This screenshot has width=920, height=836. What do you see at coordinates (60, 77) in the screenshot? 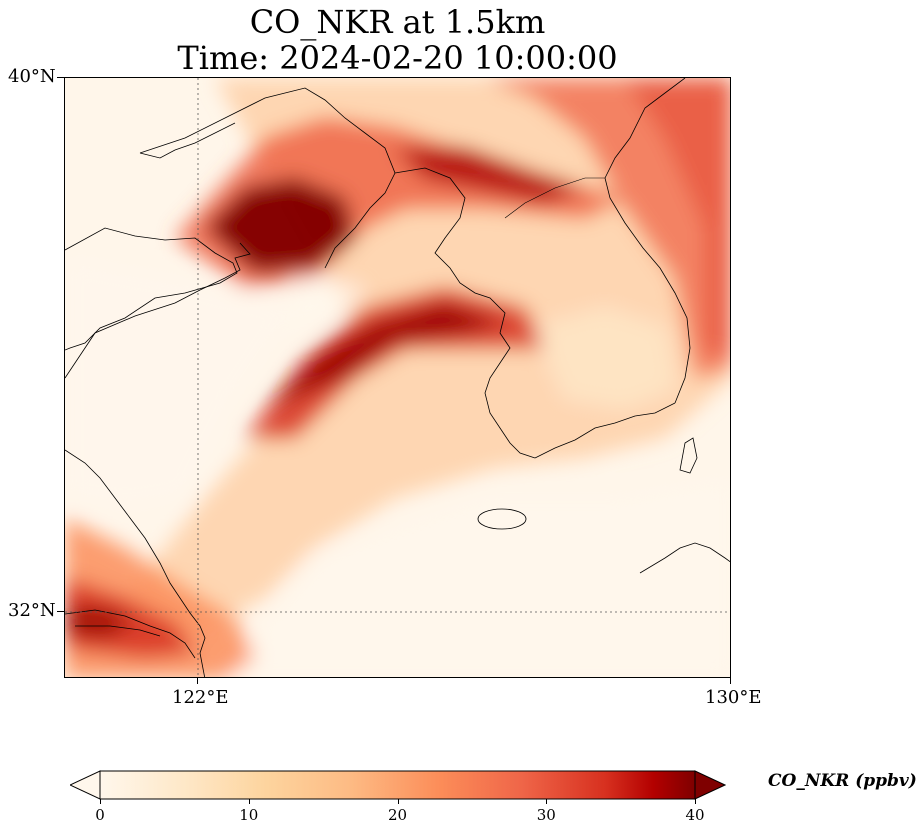
I see `lat-tick-40n-mark` at bounding box center [60, 77].